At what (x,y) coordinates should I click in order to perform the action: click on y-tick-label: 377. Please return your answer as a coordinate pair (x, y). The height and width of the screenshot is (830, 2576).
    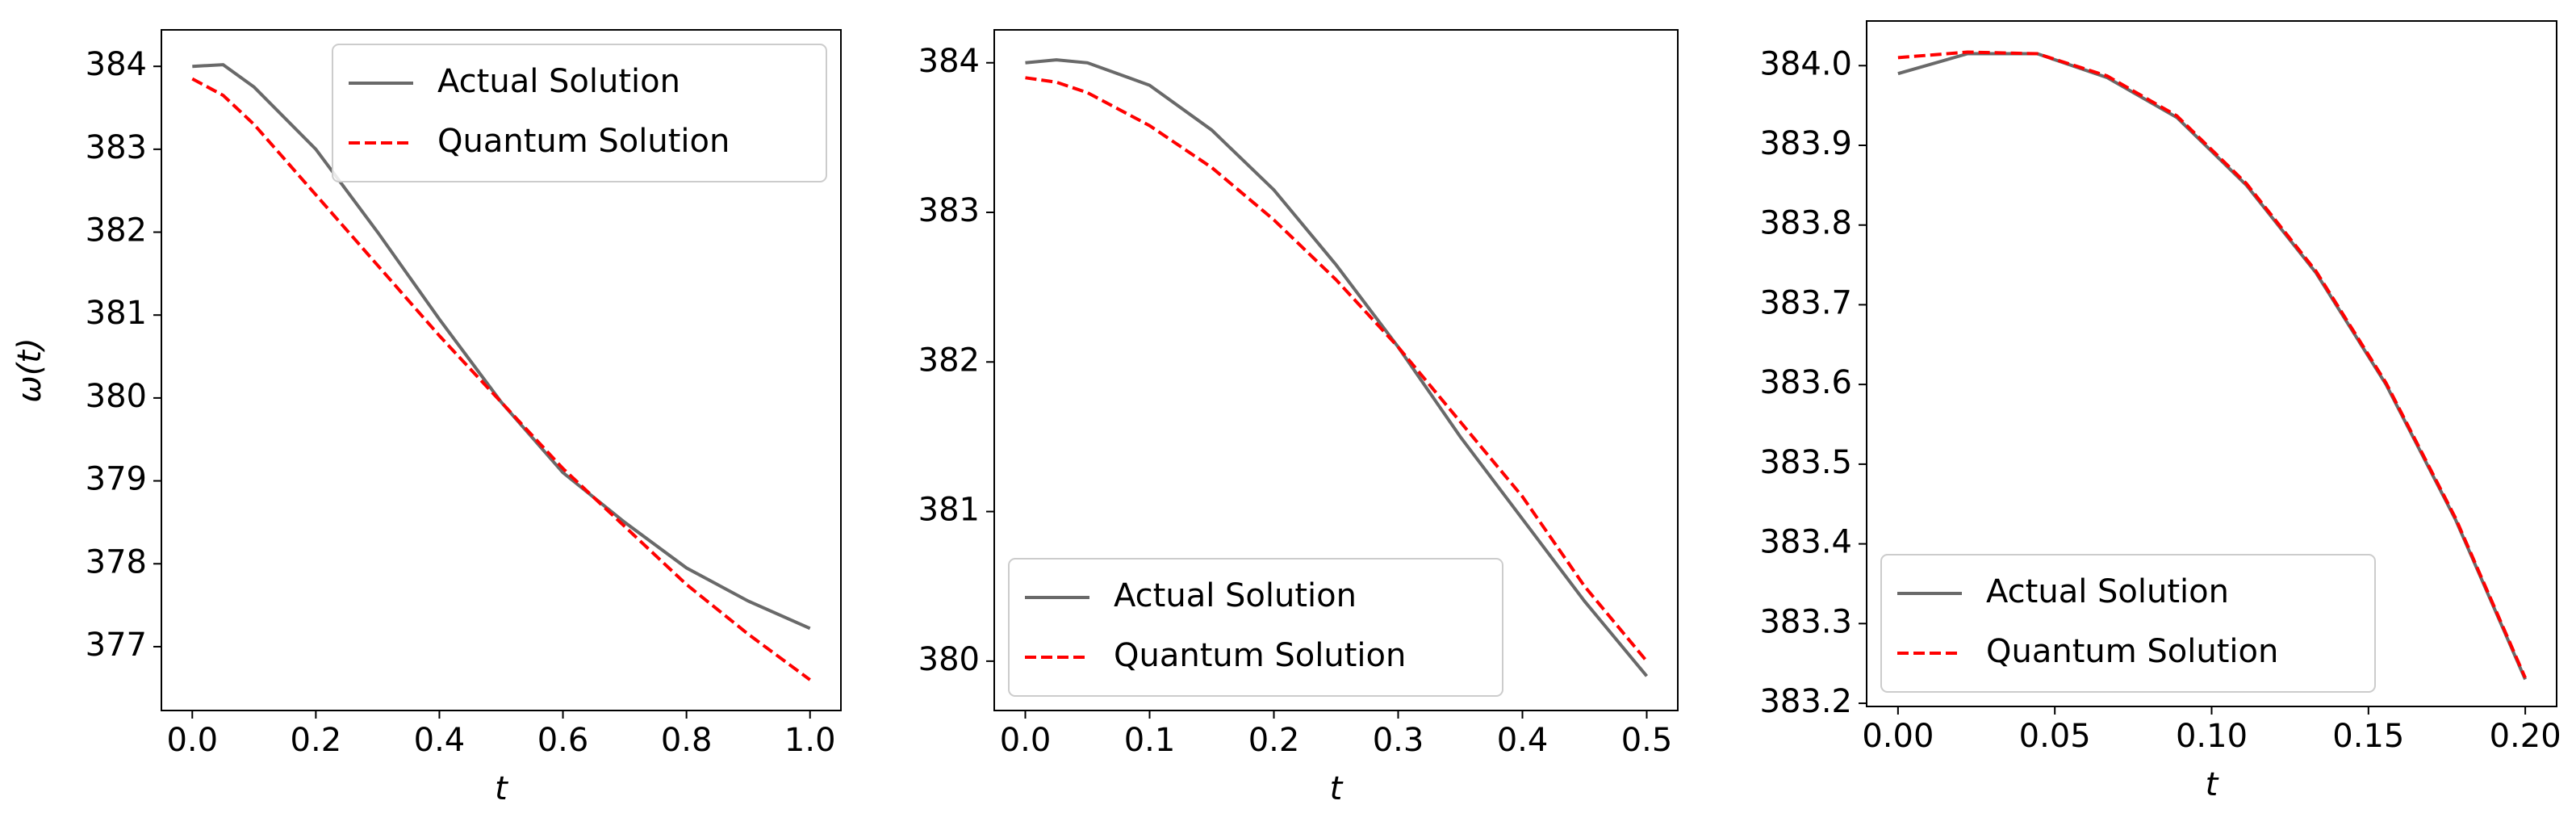
    Looking at the image, I should click on (116, 645).